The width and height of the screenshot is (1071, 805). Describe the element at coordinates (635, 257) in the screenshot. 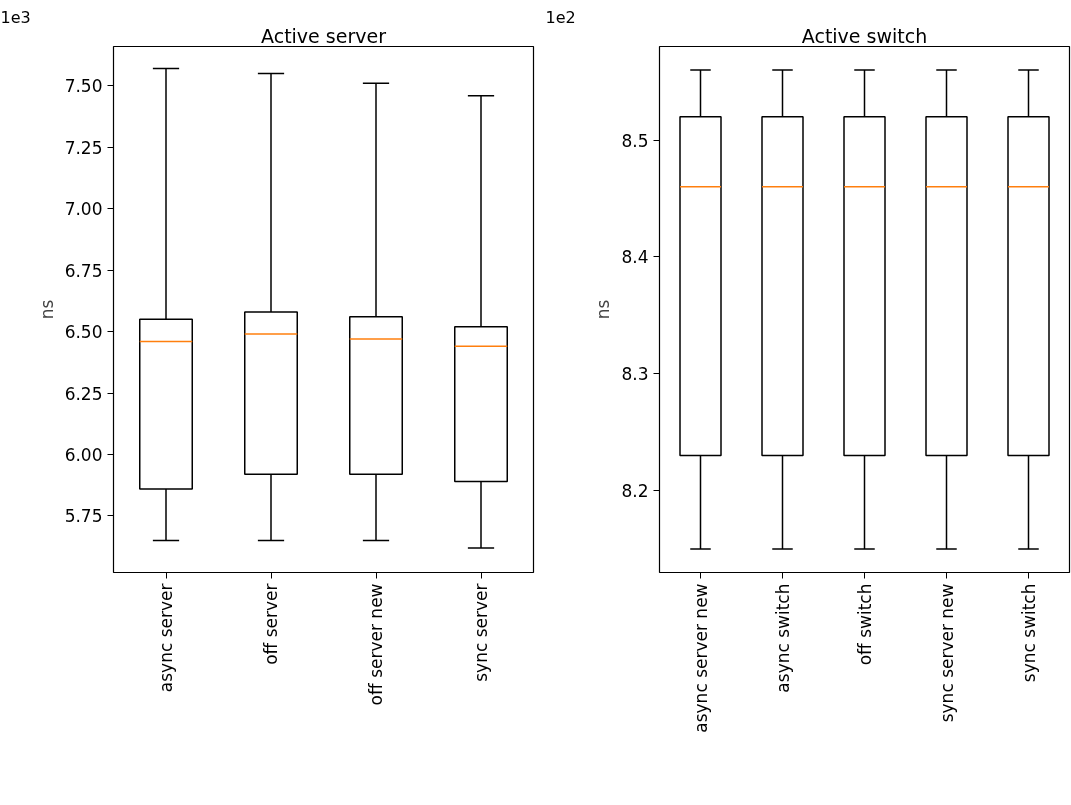

I see `y-tick-label: 8.4` at that location.